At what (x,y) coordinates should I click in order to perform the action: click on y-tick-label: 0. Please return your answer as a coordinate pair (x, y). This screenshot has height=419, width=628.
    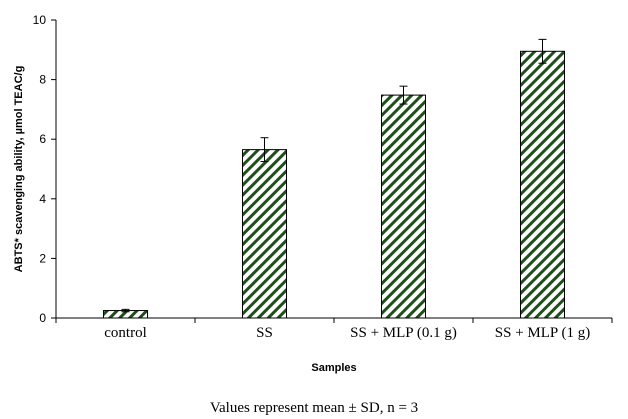
    Looking at the image, I should click on (42, 318).